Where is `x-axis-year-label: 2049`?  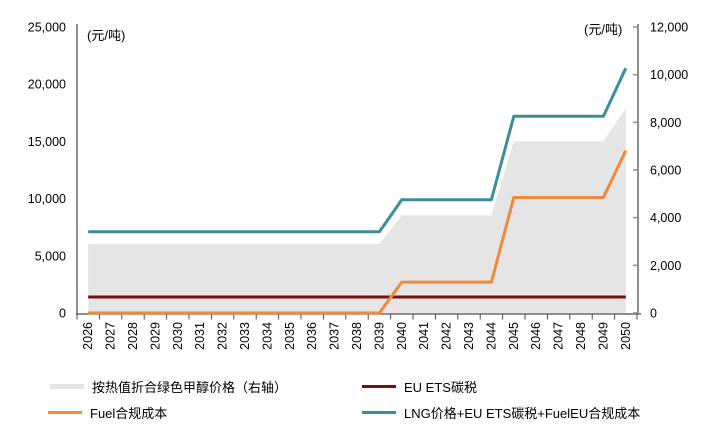
x-axis-year-label: 2049 is located at coordinates (603, 336).